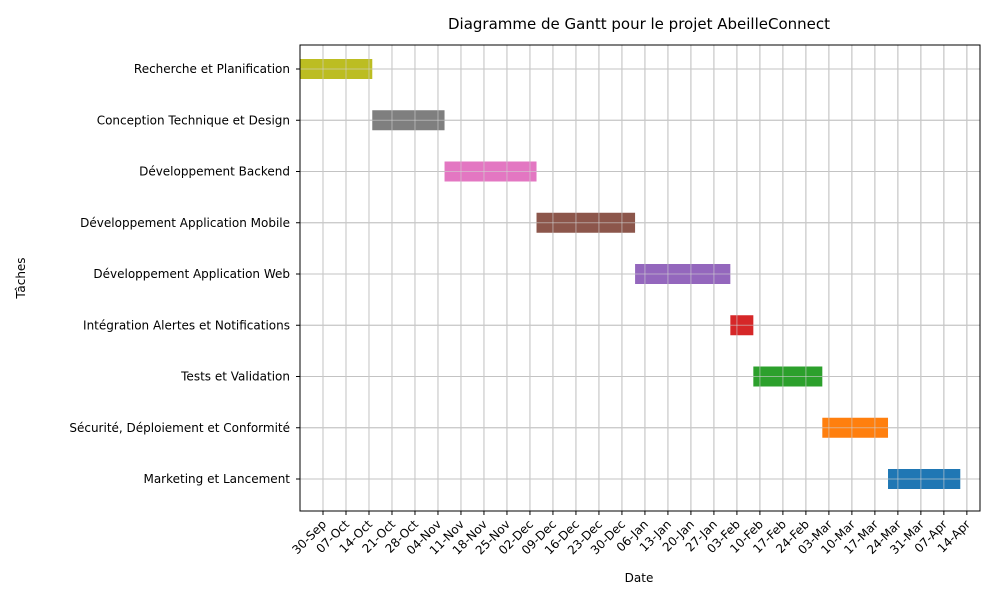 Image resolution: width=1000 pixels, height=600 pixels. I want to click on x-axis-label: Date, so click(639, 578).